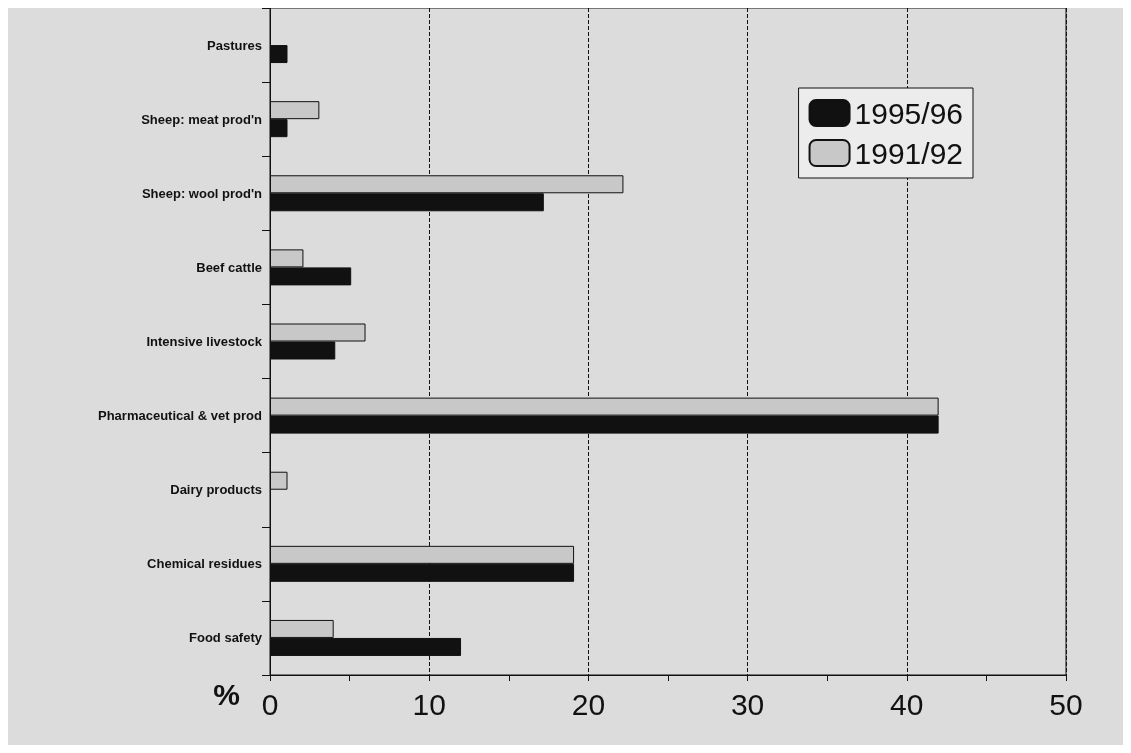  Describe the element at coordinates (229, 267) in the screenshot. I see `y-tick-label: Beef cattle` at that location.